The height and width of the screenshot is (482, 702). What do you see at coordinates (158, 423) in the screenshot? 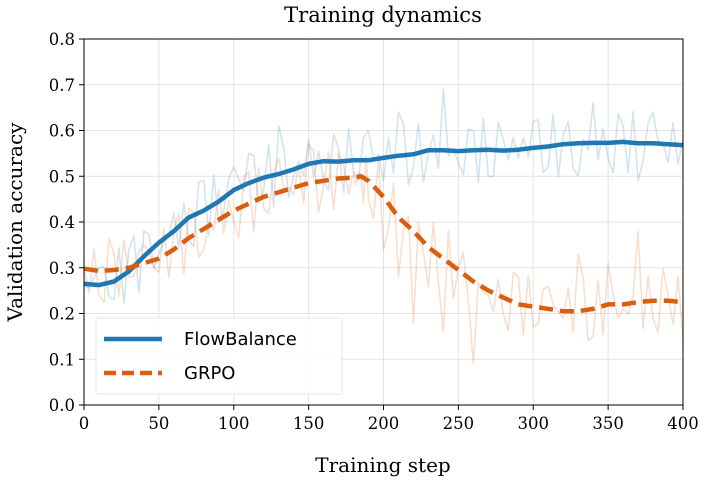
I see `x-tick-label: 50` at bounding box center [158, 423].